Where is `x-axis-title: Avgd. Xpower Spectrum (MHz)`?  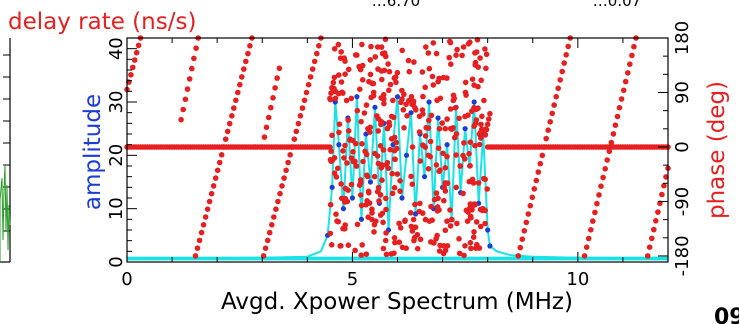 x-axis-title: Avgd. Xpower Spectrum (MHz) is located at coordinates (397, 302).